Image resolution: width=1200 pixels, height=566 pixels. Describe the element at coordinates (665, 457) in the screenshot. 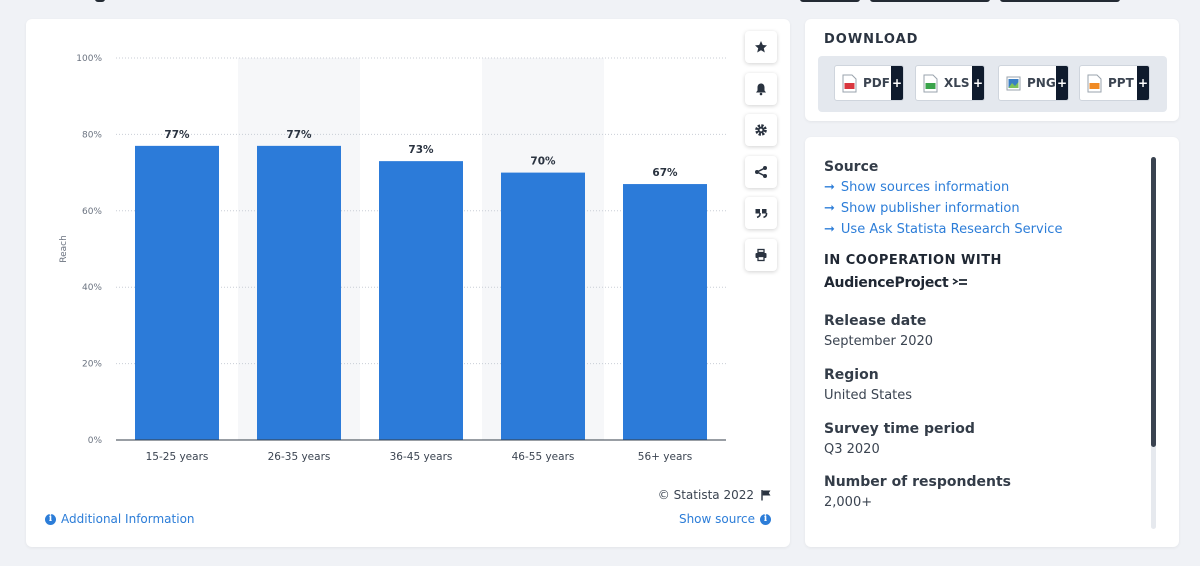

I see `x-tick-label: 56+ years` at that location.